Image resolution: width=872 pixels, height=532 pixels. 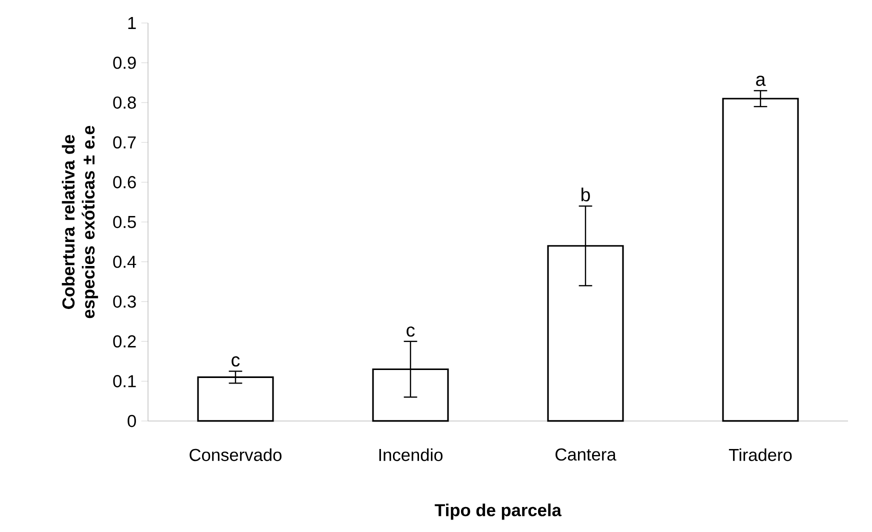 I want to click on y-tick-label: 0.1, so click(x=124, y=381).